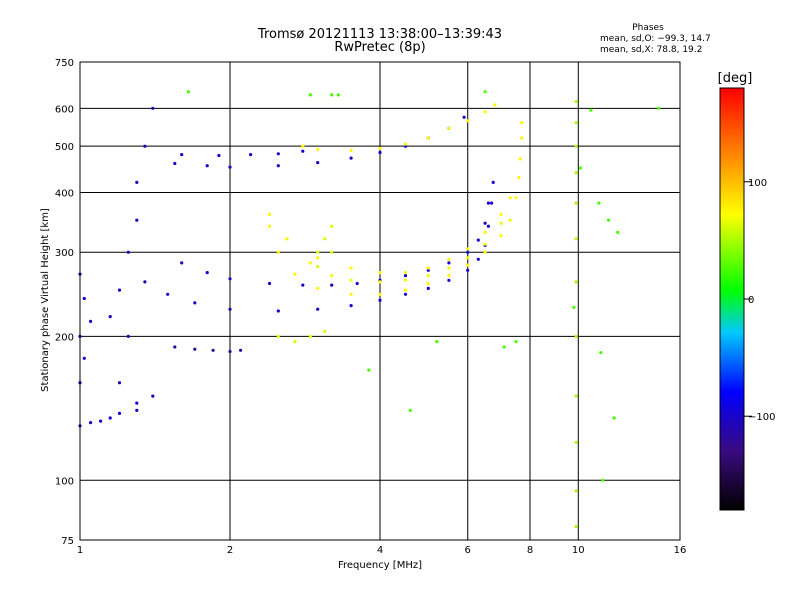  I want to click on y-tick-label: 500, so click(64, 147).